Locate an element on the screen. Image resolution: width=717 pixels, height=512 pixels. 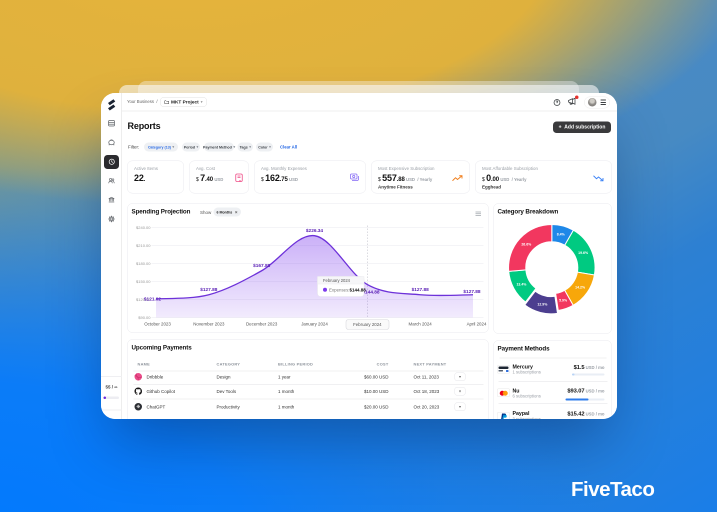
svg-text: $150.00 is located at coordinates (143, 281).